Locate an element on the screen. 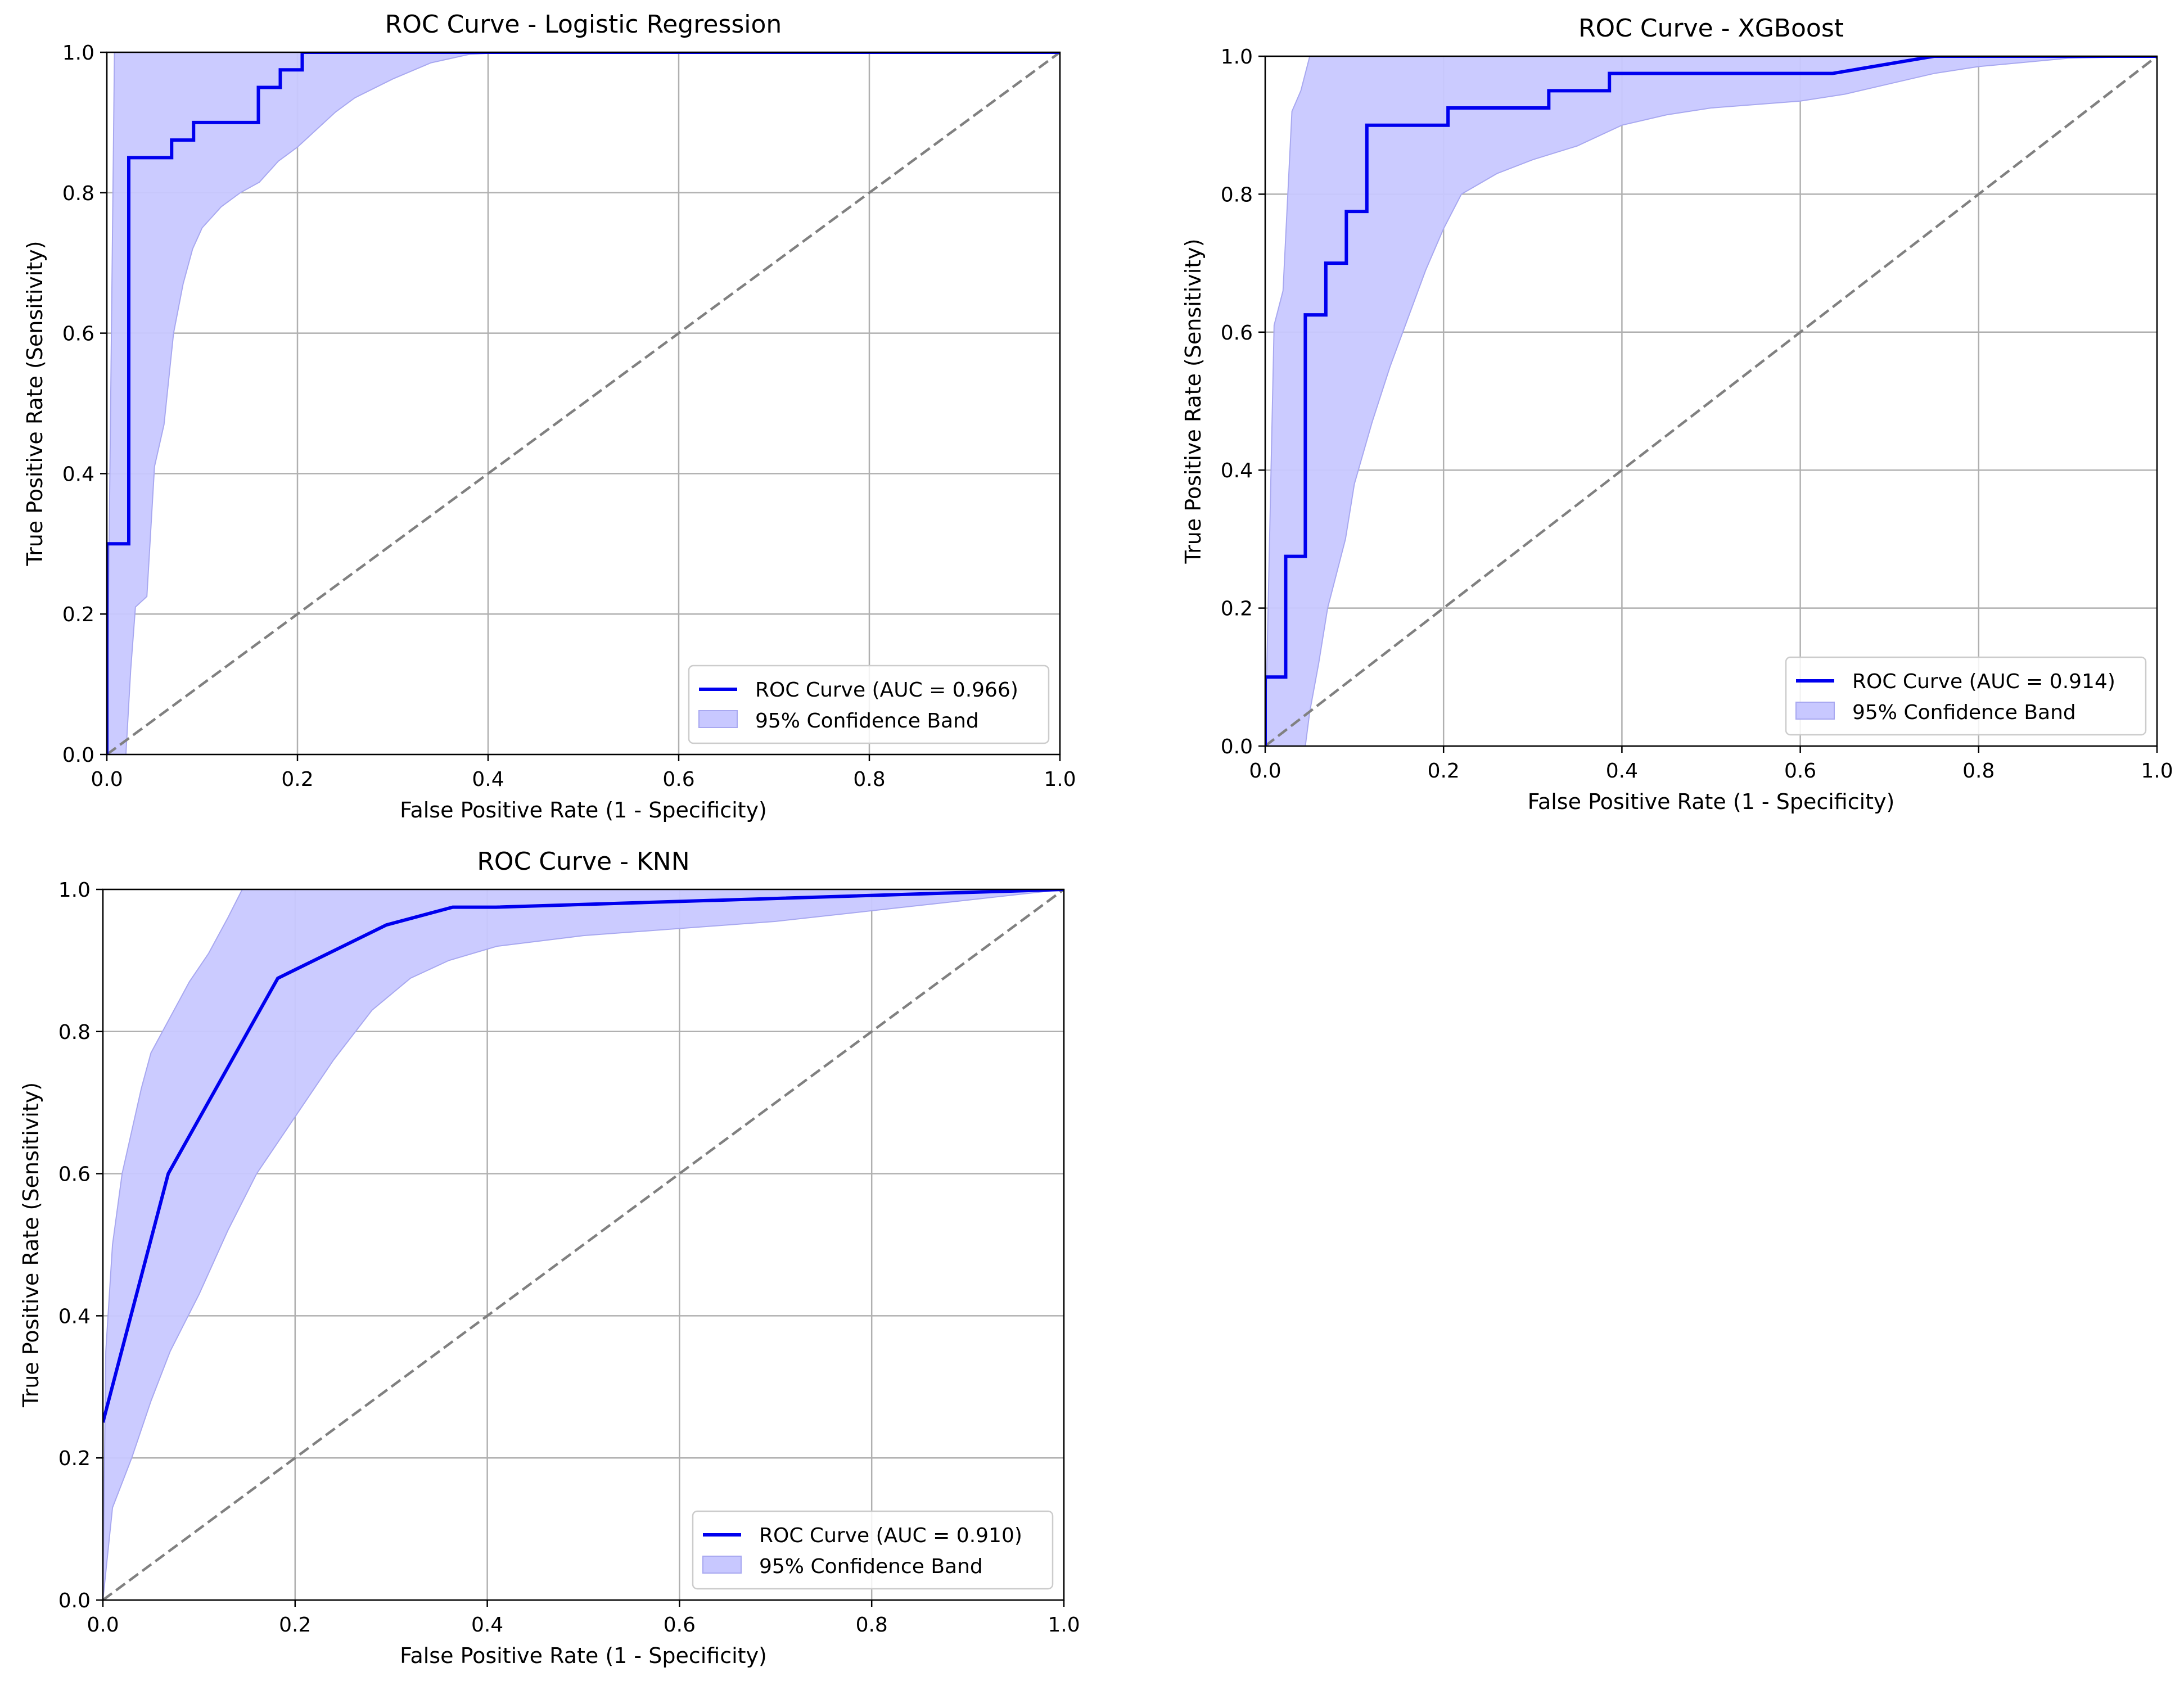 This screenshot has width=2184, height=1681. chart1-xtick-label-0: 0.0 is located at coordinates (107, 779).